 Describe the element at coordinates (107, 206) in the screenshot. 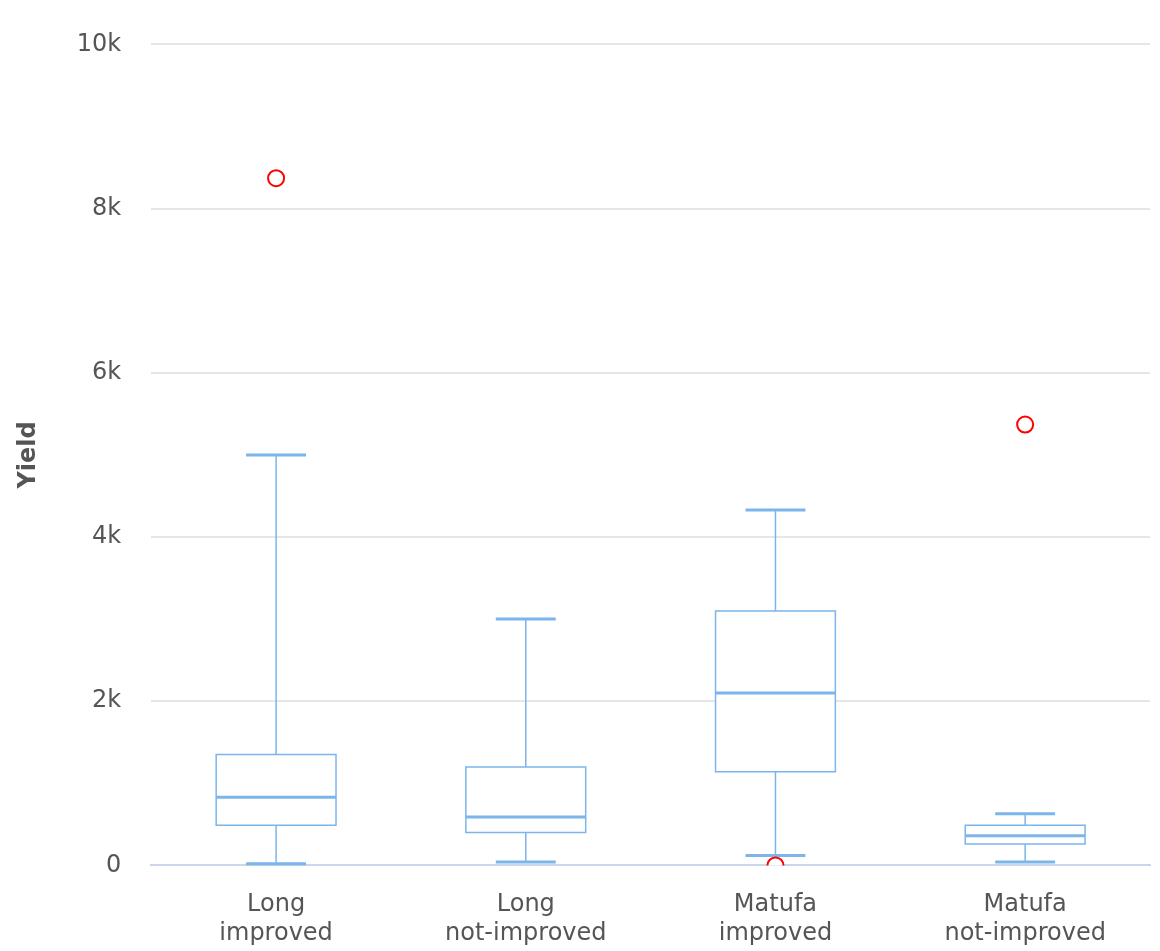

I see `y-tick-label: 8k` at that location.